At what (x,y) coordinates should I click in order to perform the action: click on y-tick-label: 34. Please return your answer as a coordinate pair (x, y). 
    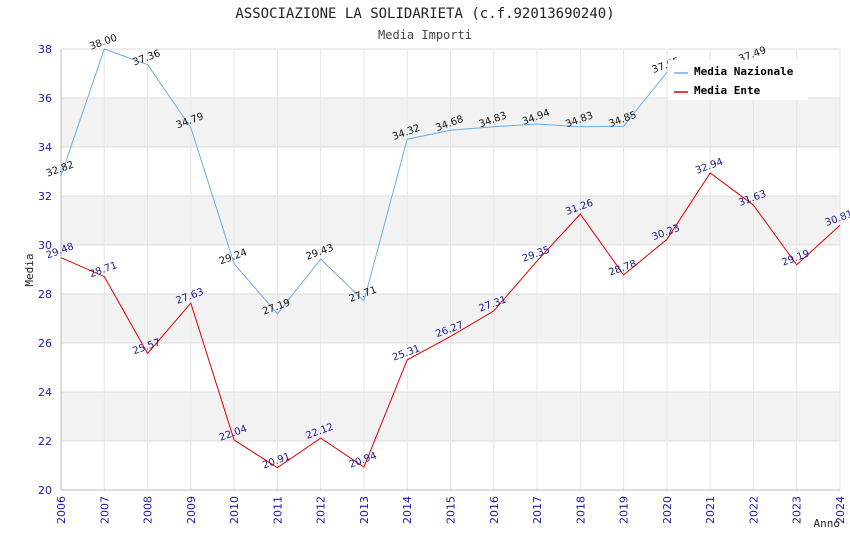
    Looking at the image, I should click on (45, 147).